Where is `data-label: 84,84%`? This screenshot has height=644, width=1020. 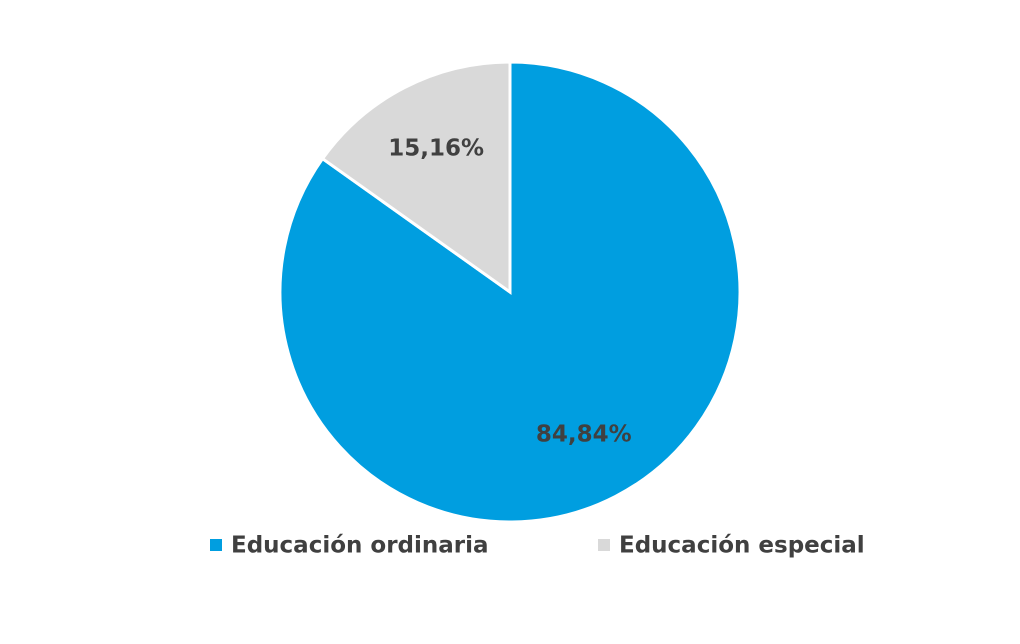 data-label: 84,84% is located at coordinates (584, 435).